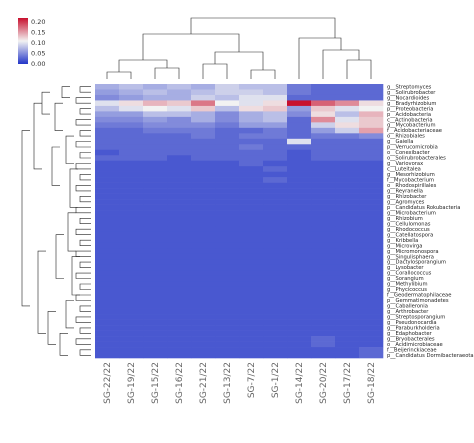 The height and width of the screenshot is (443, 474). Describe the element at coordinates (38, 64) in the screenshot. I see `colorbar-tick-label: 0.00` at that location.